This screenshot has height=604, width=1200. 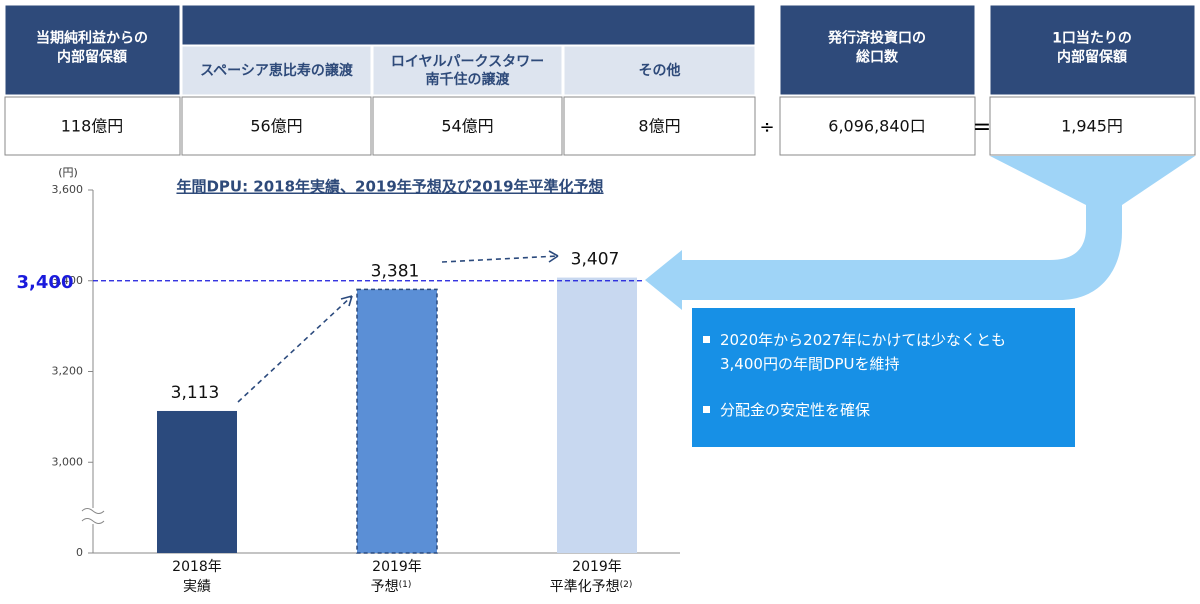 I want to click on x-tick-line: 予想, so click(x=385, y=587).